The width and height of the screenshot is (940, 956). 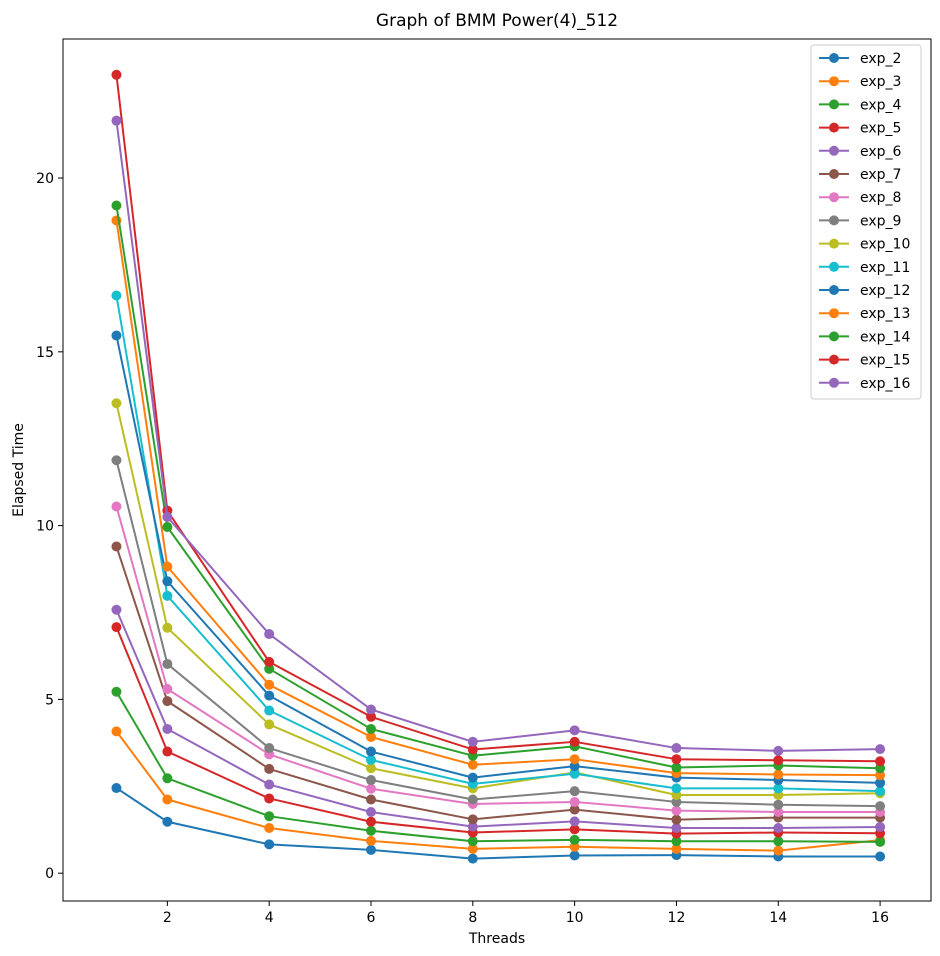 I want to click on y-tick-label: 10, so click(x=45, y=527).